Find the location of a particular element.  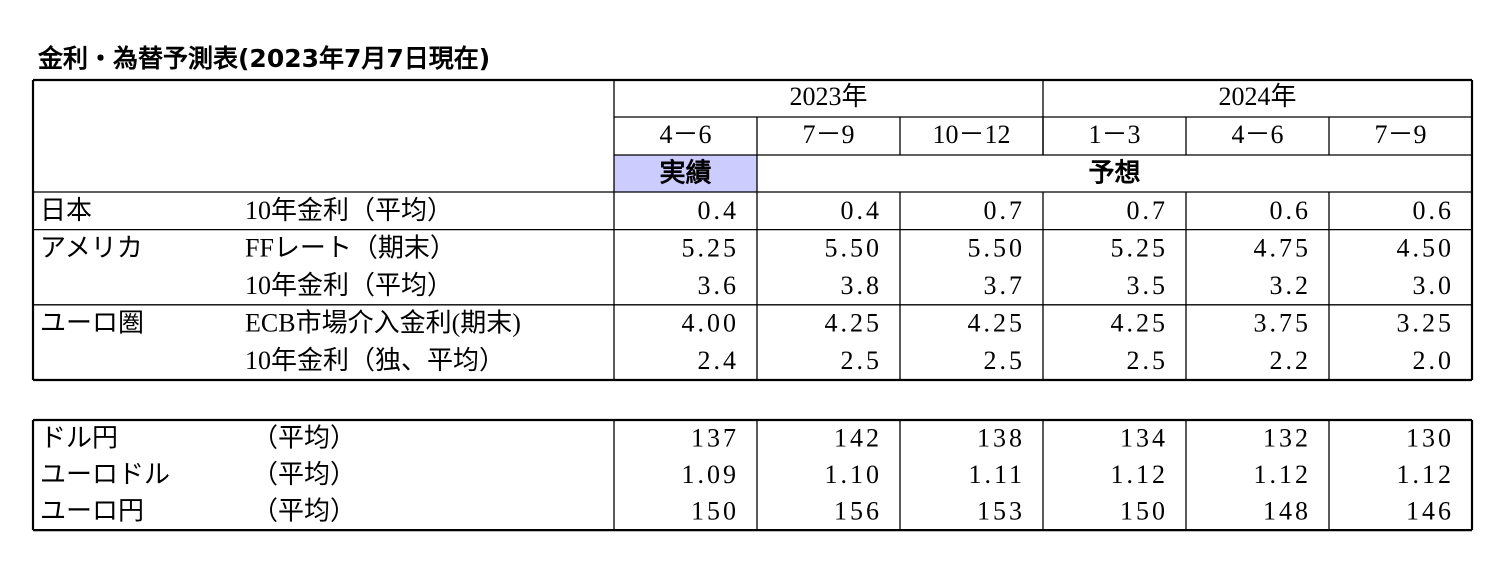

value: 2.2 is located at coordinates (1291, 360).